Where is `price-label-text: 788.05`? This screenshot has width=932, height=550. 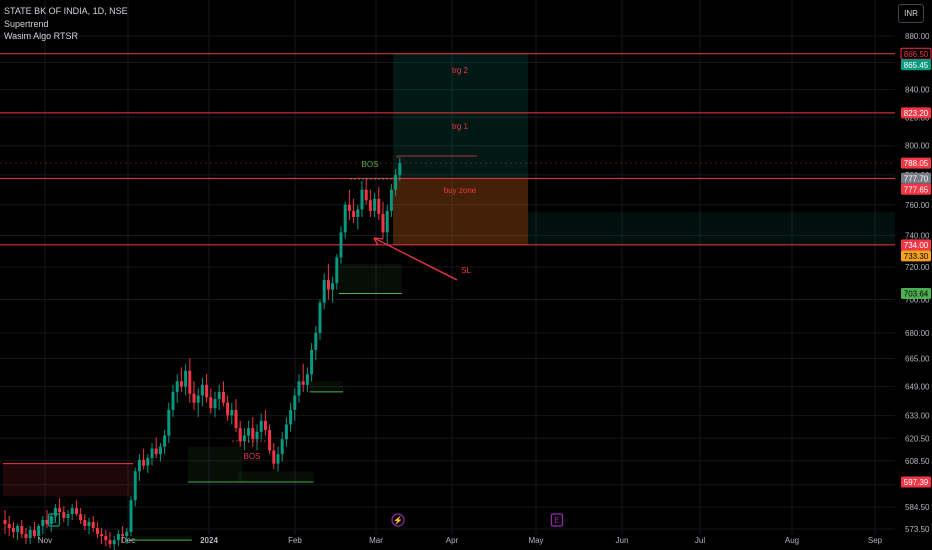
price-label-text: 788.05 is located at coordinates (916, 163).